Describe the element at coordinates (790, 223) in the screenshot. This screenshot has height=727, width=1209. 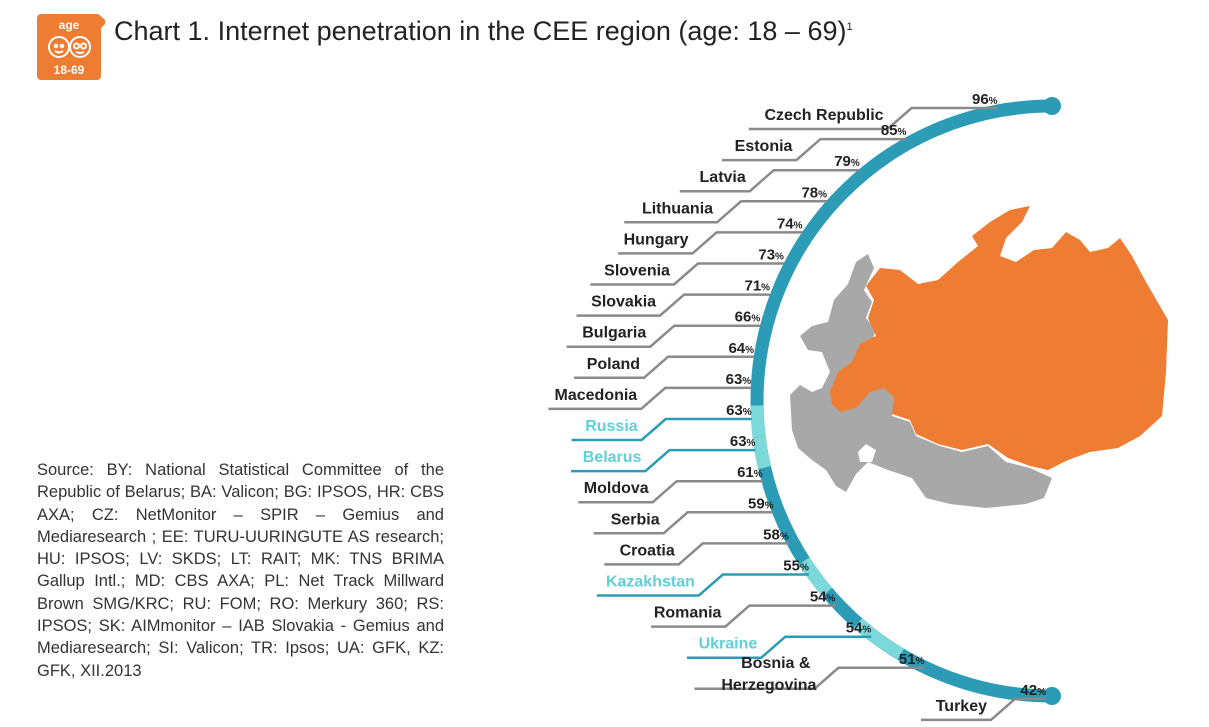
I see `value-label: 74%` at that location.